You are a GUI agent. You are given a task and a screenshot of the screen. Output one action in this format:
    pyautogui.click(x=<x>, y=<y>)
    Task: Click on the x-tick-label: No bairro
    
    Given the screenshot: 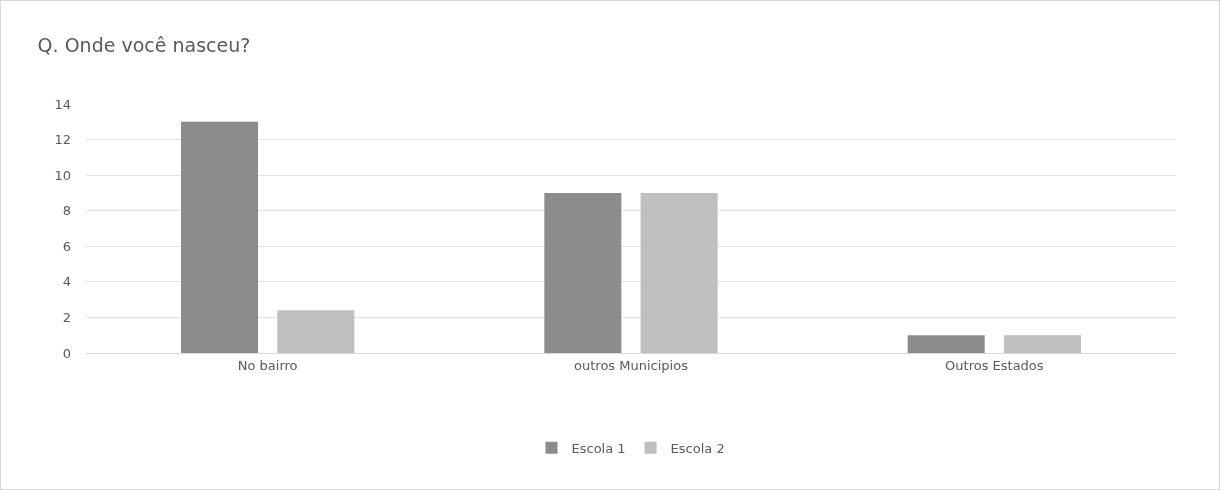 What is the action you would take?
    pyautogui.click(x=267, y=365)
    